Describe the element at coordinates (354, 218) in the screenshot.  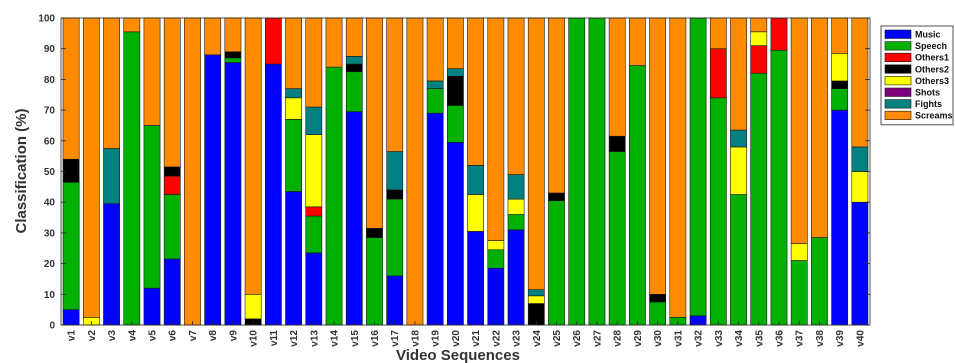
I see `bar-segment-v15-music` at that location.